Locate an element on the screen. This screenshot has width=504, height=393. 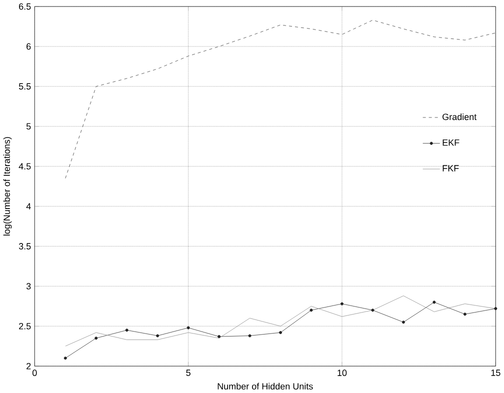
y-tick-label: 5.5 is located at coordinates (24, 86).